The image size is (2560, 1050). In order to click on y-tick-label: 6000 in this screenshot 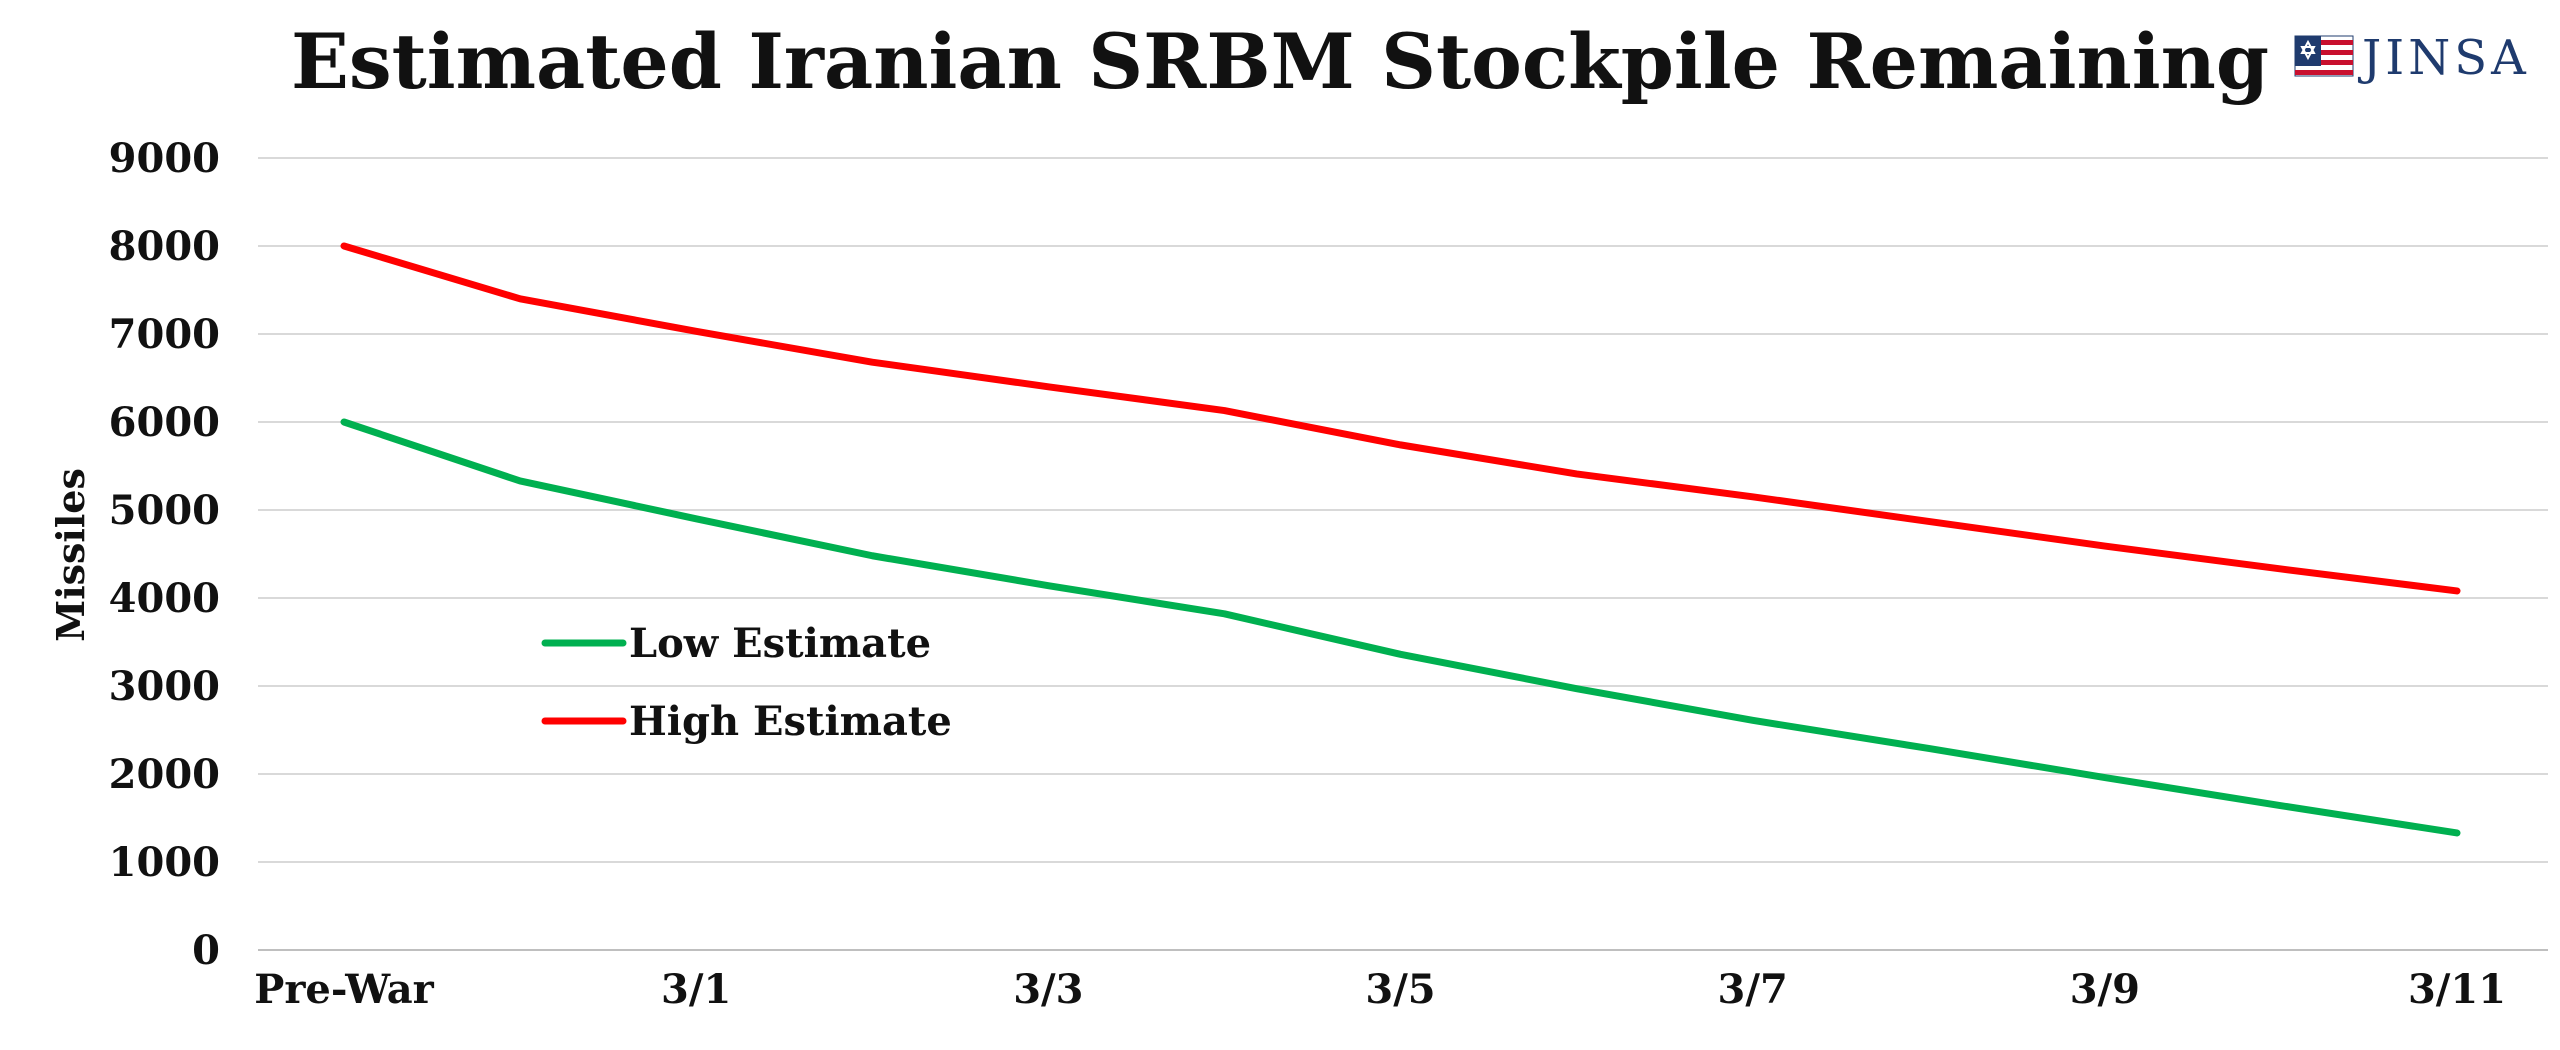, I will do `click(164, 422)`.